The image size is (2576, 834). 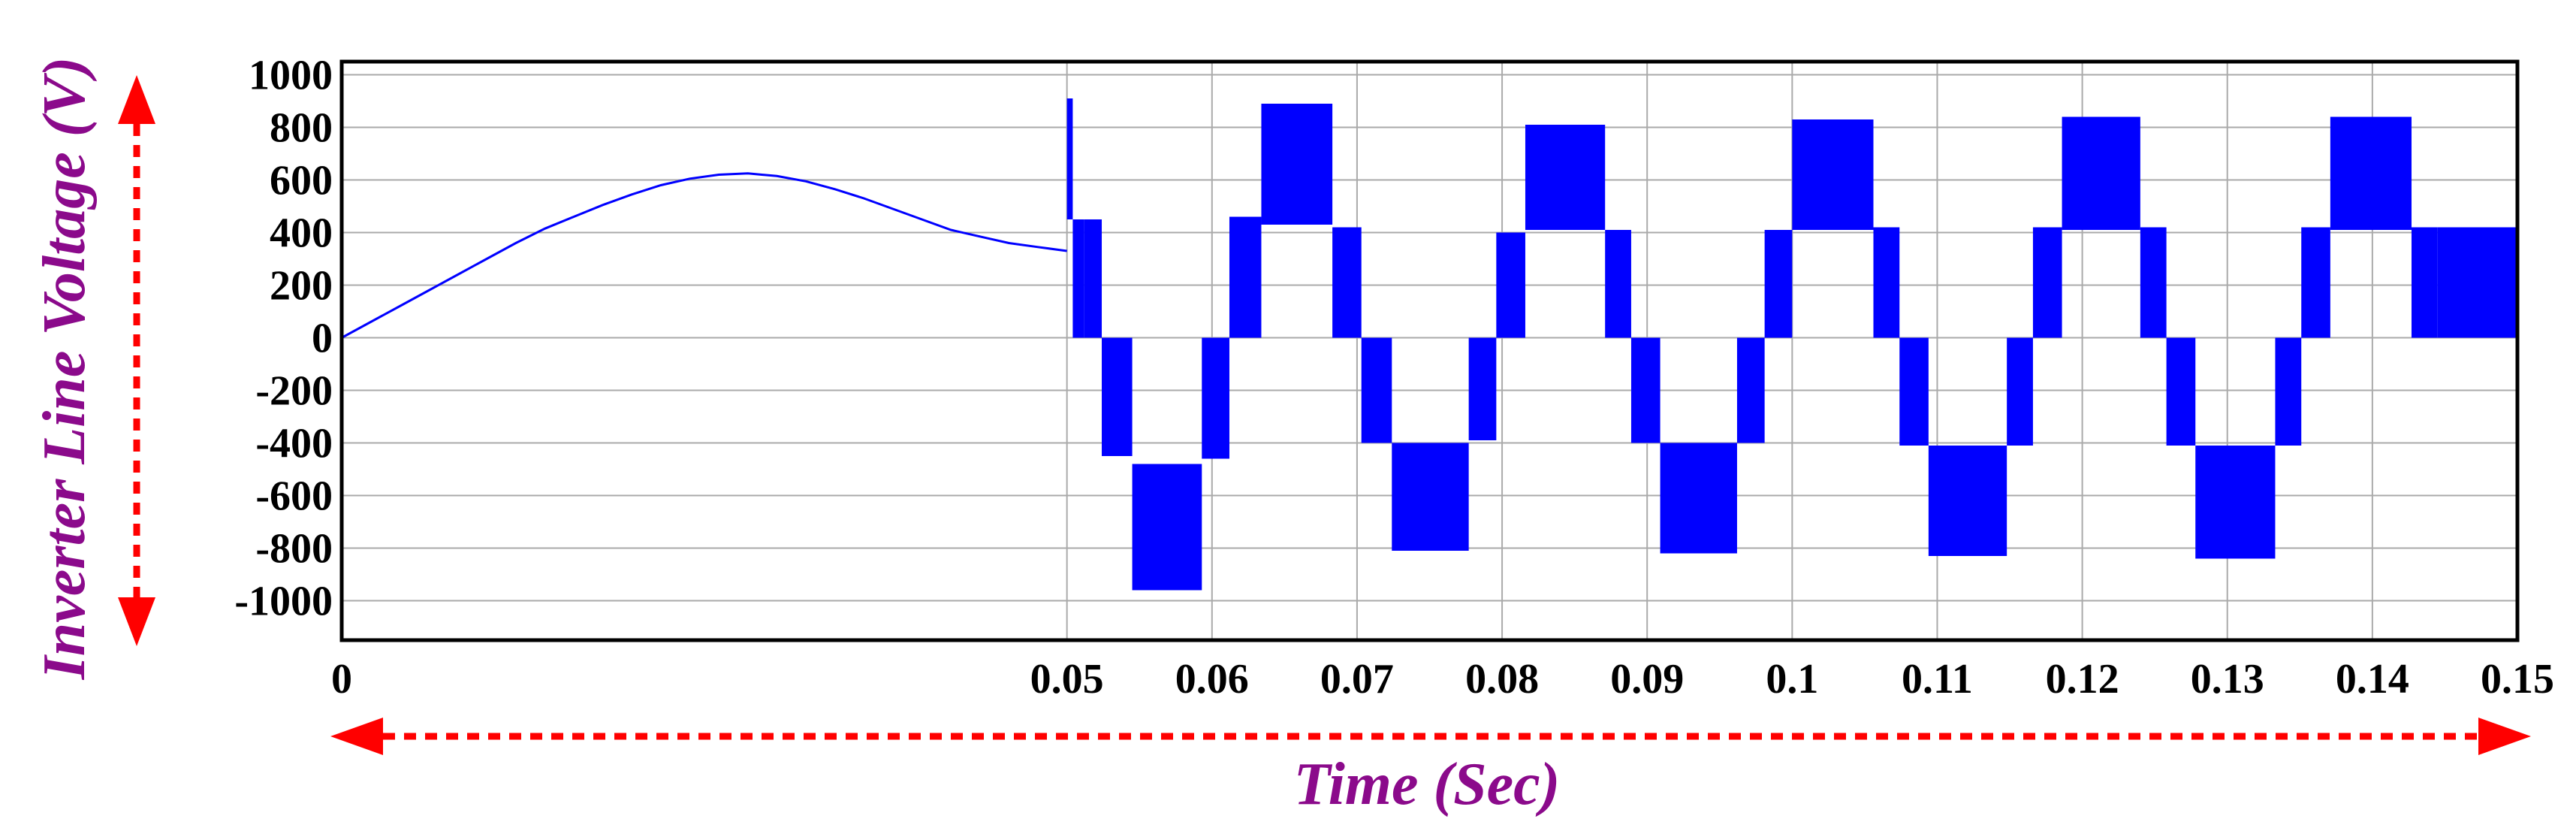 I want to click on y-axis-title: Inverter Line Voltage (V), so click(x=65, y=369).